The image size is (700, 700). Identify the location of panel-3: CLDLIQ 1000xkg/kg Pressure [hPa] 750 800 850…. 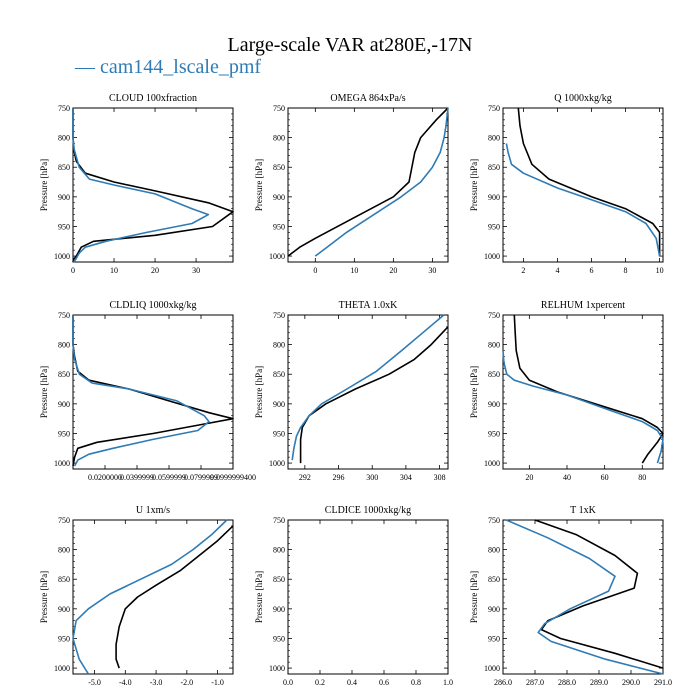
(147, 391).